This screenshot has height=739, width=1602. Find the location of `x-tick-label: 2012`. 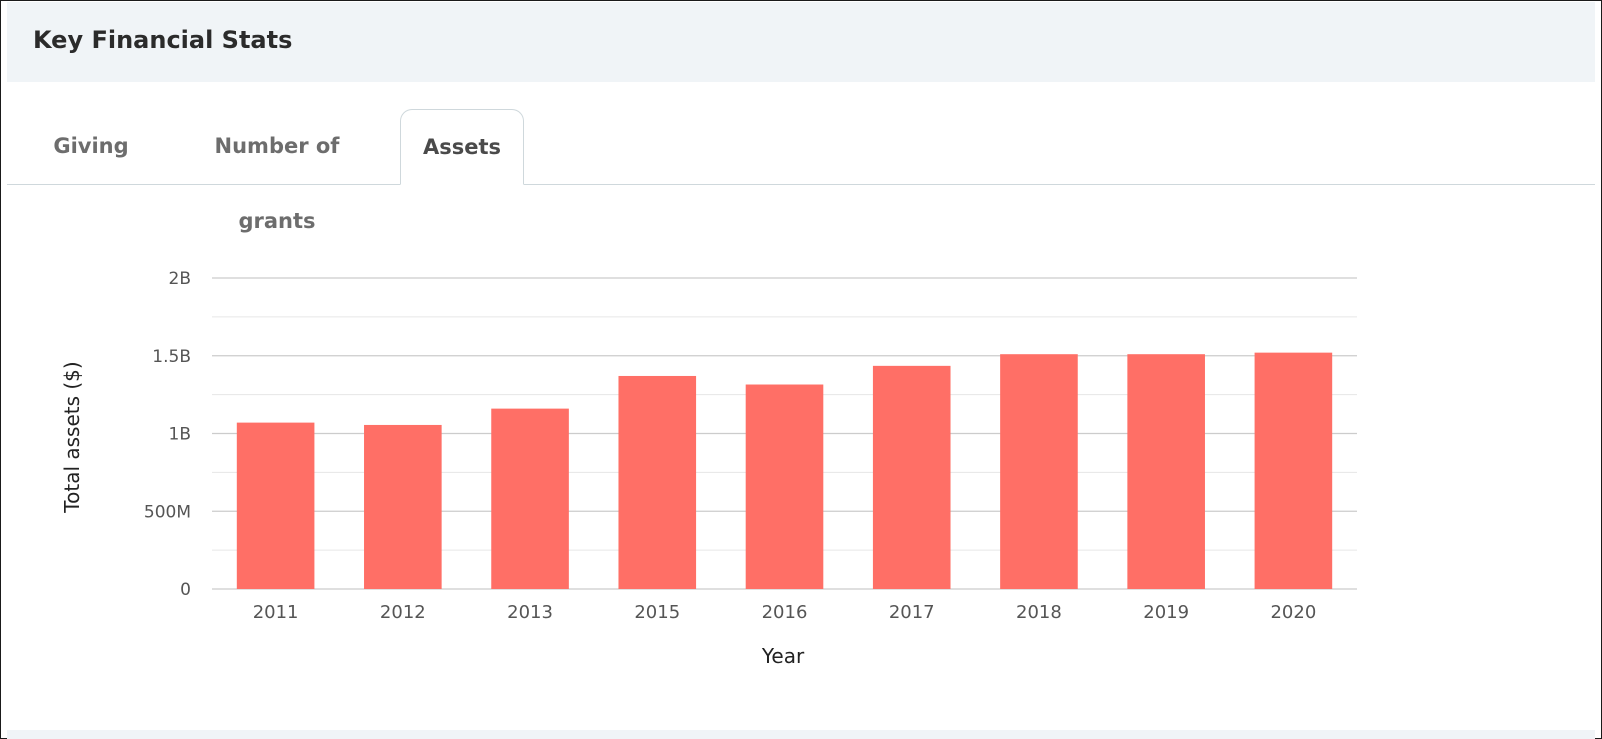

x-tick-label: 2012 is located at coordinates (403, 612).